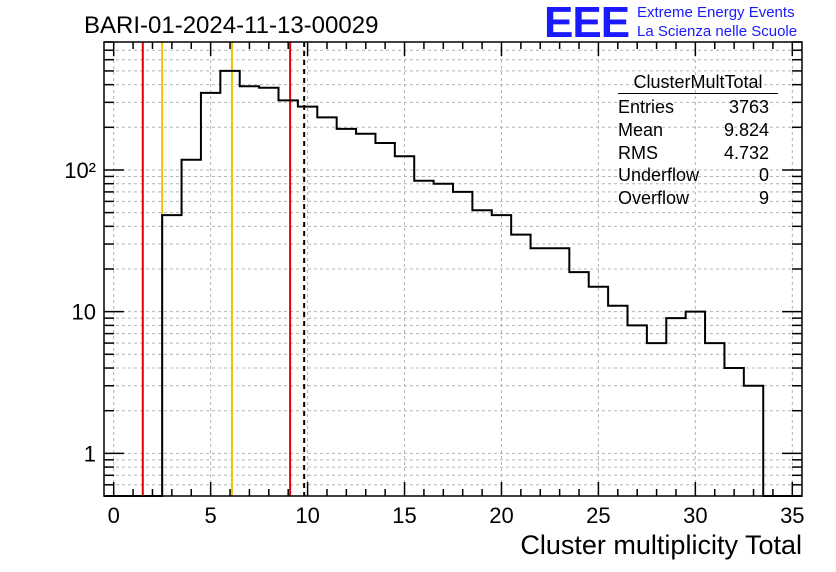 The image size is (836, 572). What do you see at coordinates (693, 198) in the screenshot?
I see `stats-row-overflow: Overflow 9` at bounding box center [693, 198].